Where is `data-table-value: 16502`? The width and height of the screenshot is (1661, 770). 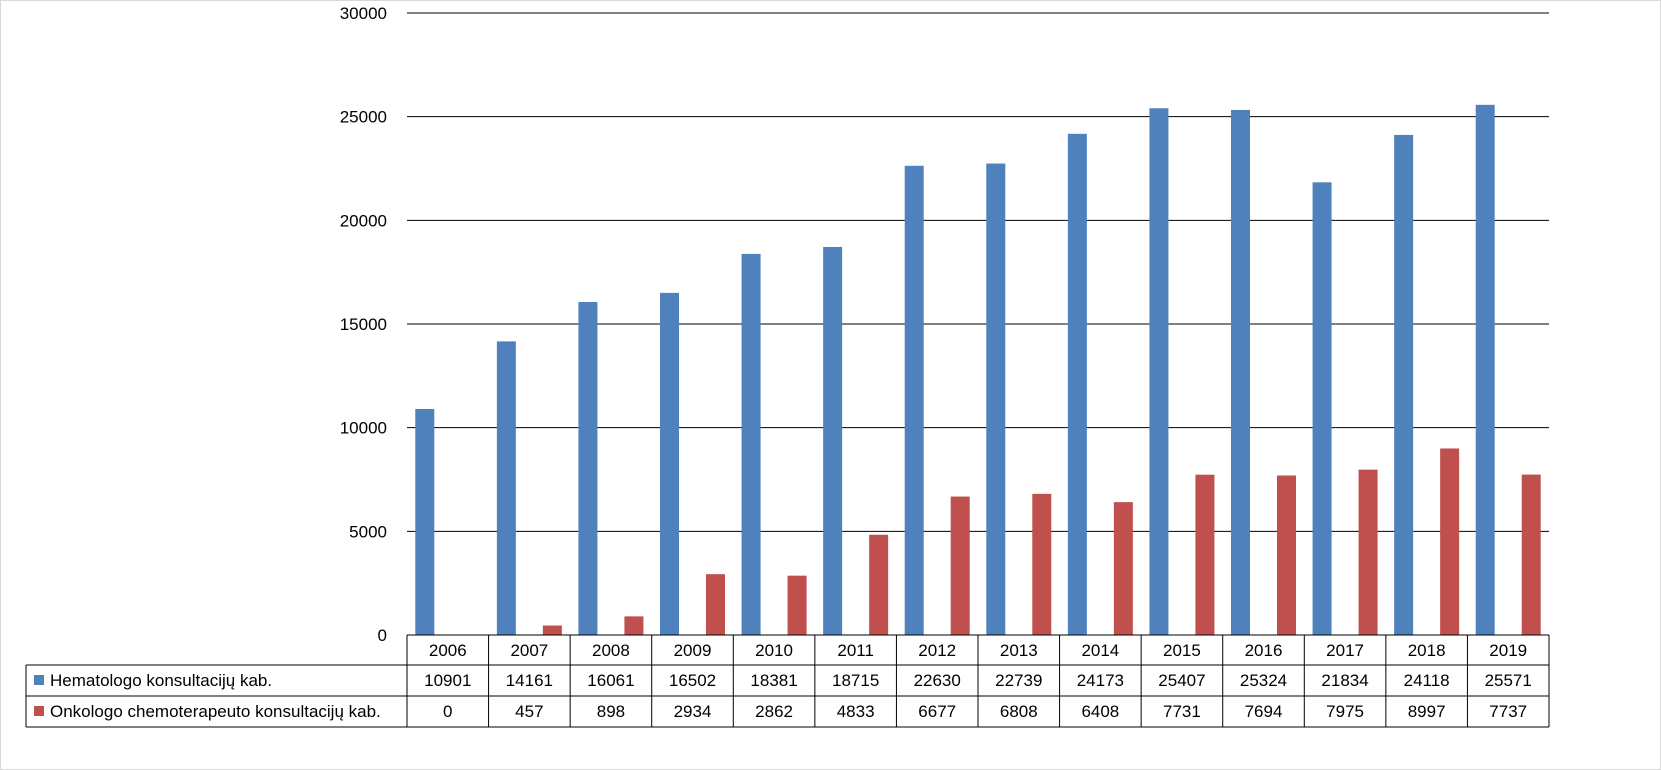 data-table-value: 16502 is located at coordinates (692, 680).